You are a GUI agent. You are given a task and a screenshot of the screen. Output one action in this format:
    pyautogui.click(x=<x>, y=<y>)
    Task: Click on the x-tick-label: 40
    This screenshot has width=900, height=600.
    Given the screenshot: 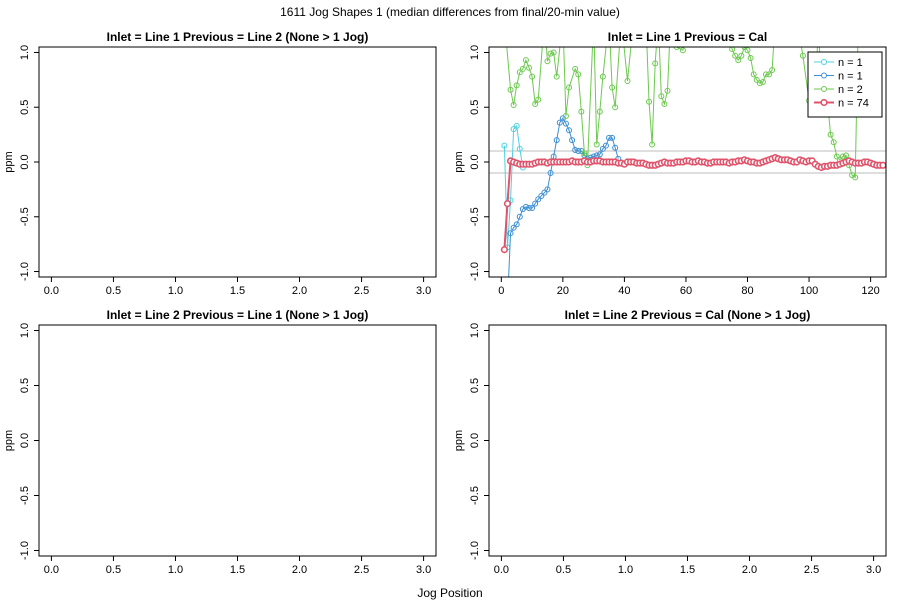 What is the action you would take?
    pyautogui.click(x=624, y=291)
    